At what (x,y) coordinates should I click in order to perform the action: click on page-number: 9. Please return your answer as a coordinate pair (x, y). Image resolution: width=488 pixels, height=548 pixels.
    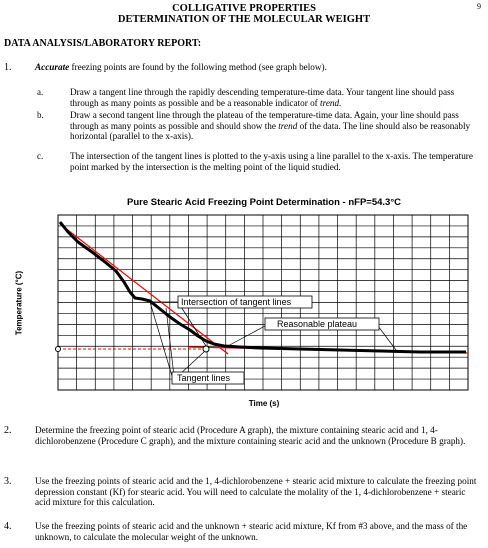
    Looking at the image, I should click on (479, 6).